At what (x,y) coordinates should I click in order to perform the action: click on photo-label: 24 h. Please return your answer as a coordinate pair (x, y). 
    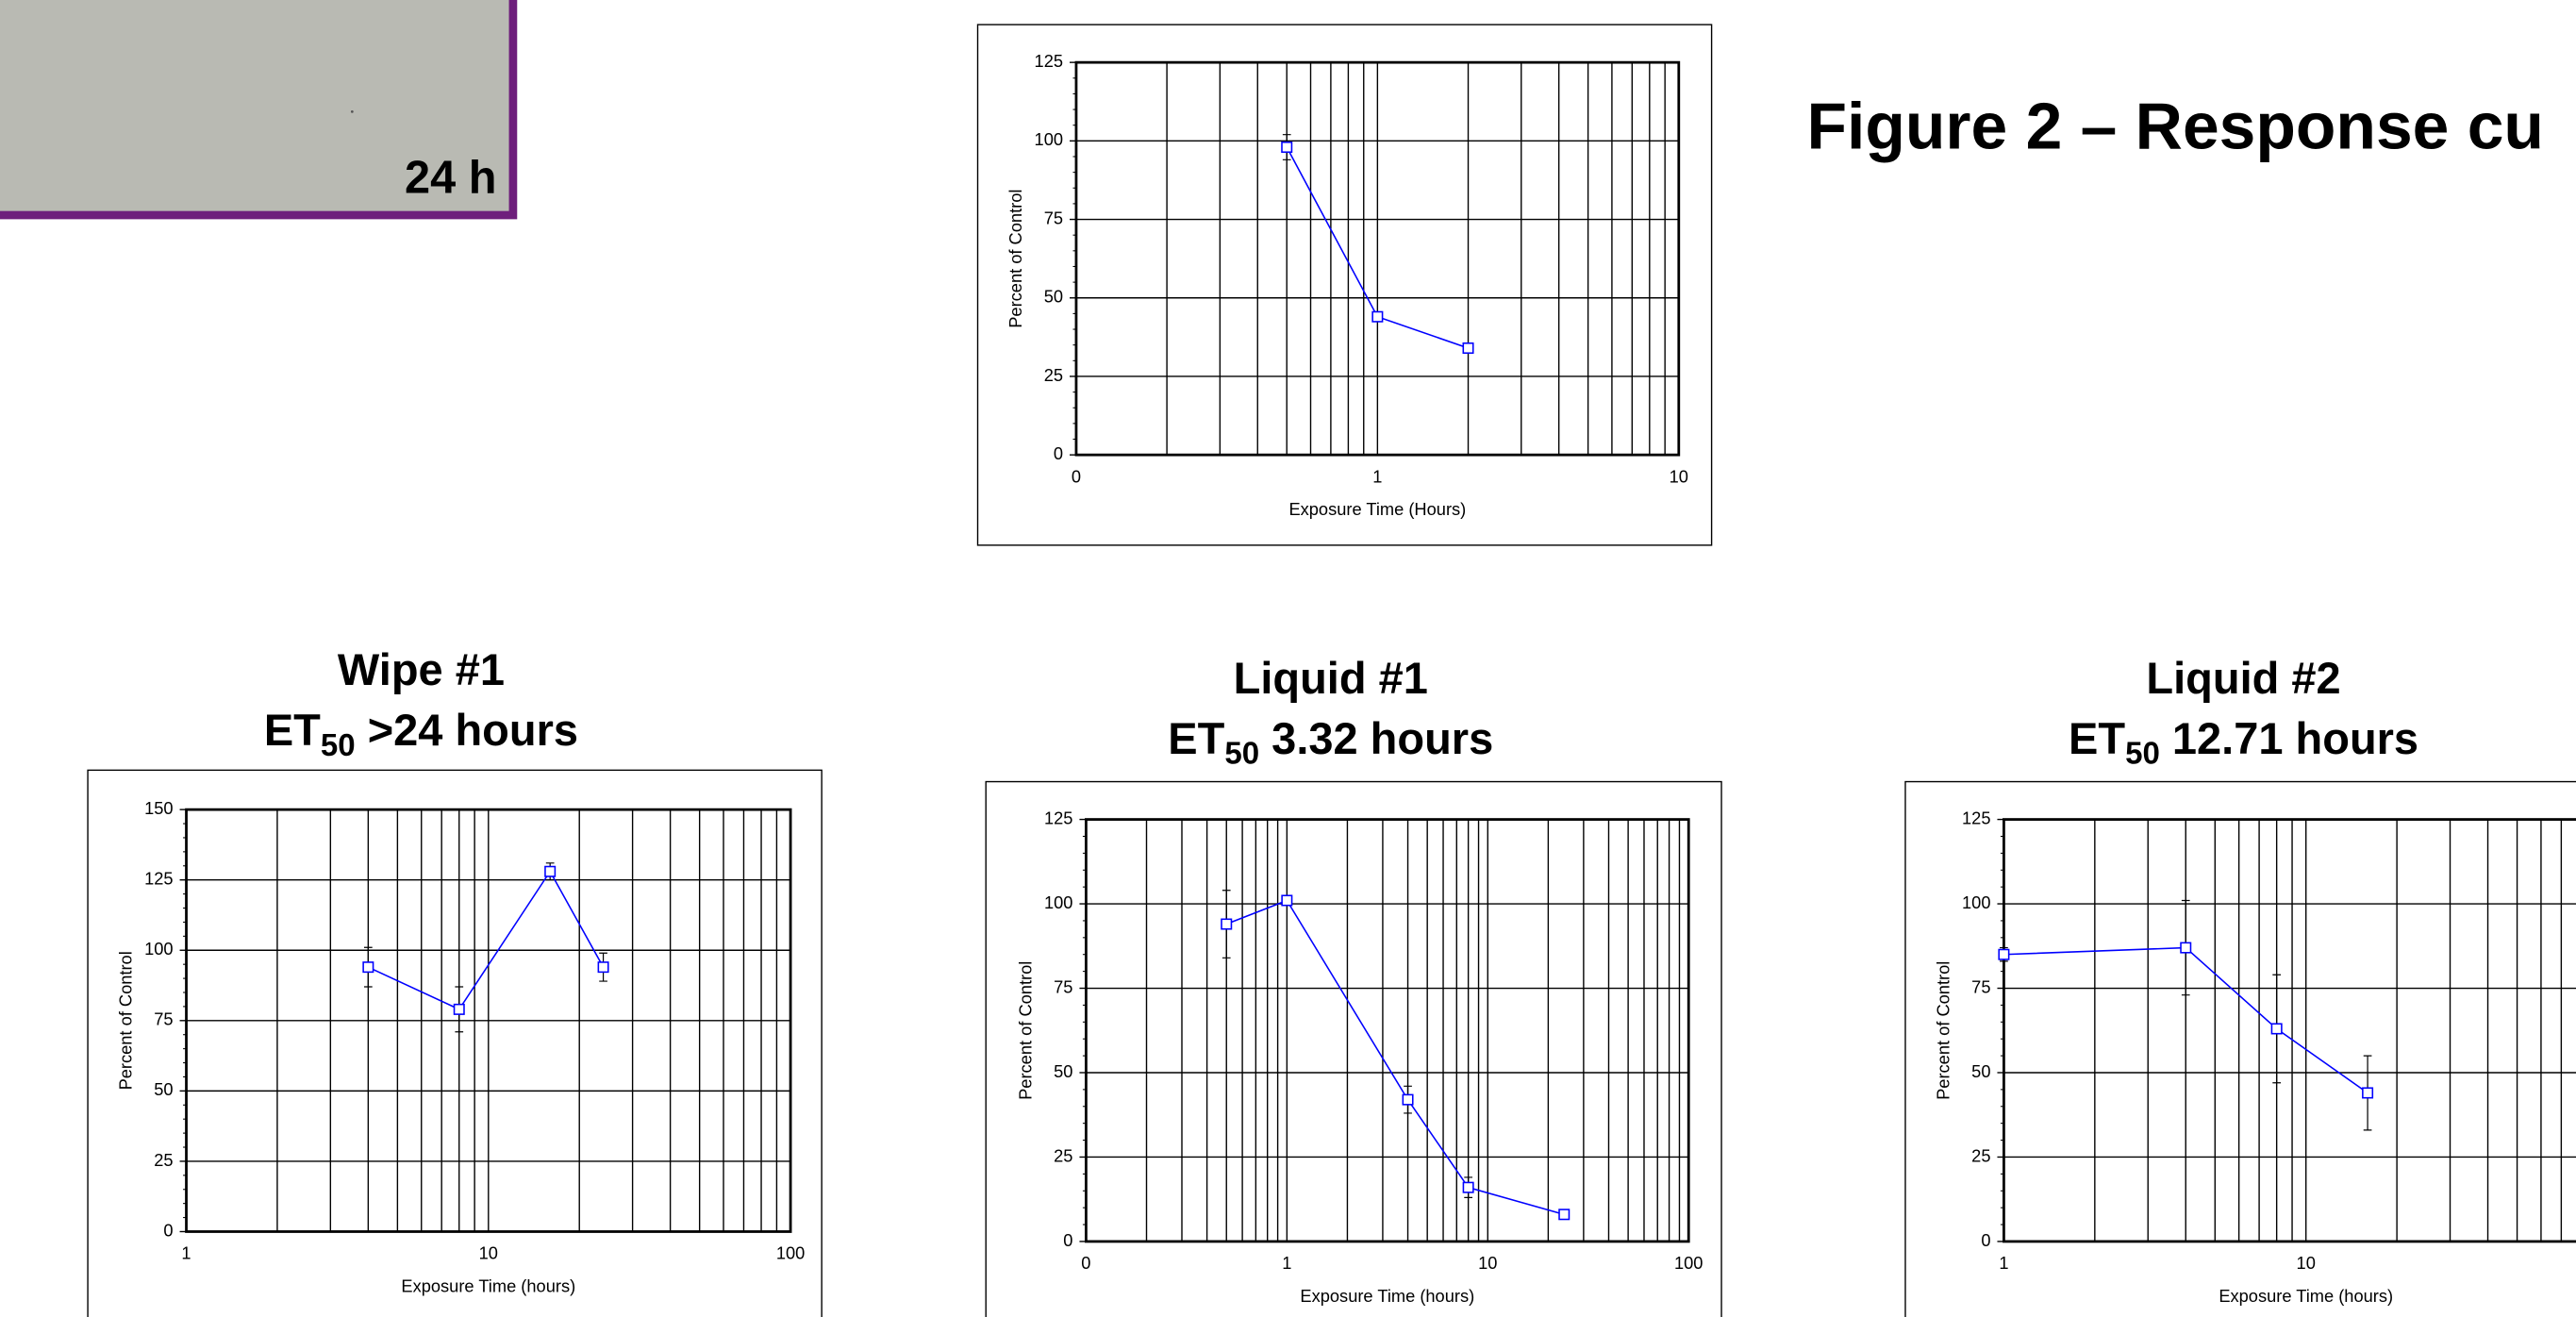
    Looking at the image, I should click on (450, 177).